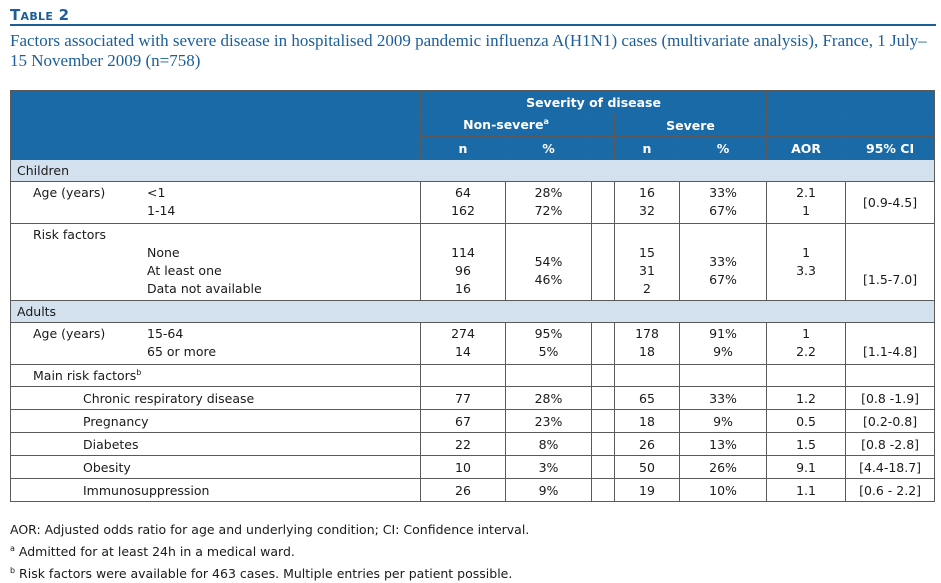 This screenshot has width=941, height=583. I want to click on children-risk-s-n: 15 31 2, so click(647, 262).